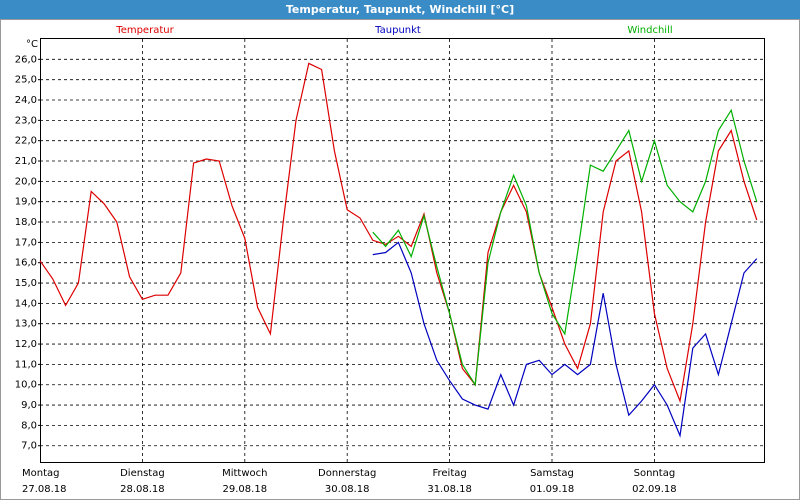 The image size is (800, 500). Describe the element at coordinates (144, 30) in the screenshot. I see `legend-entry: Temperatur` at that location.